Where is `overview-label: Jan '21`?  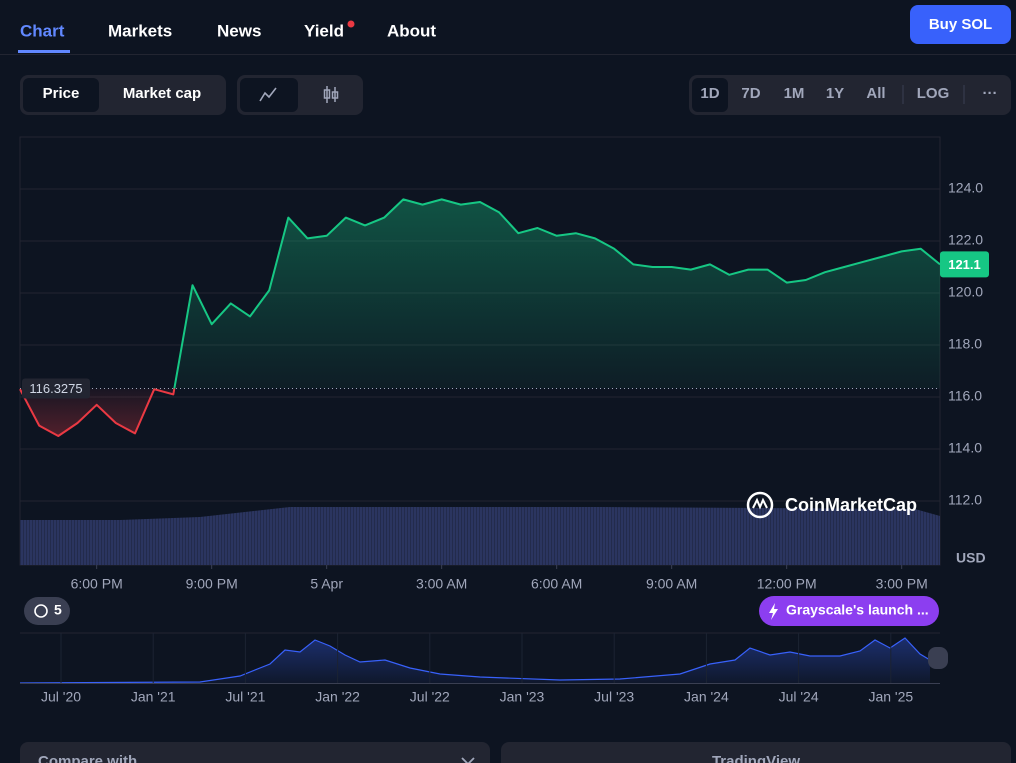 overview-label: Jan '21 is located at coordinates (153, 697).